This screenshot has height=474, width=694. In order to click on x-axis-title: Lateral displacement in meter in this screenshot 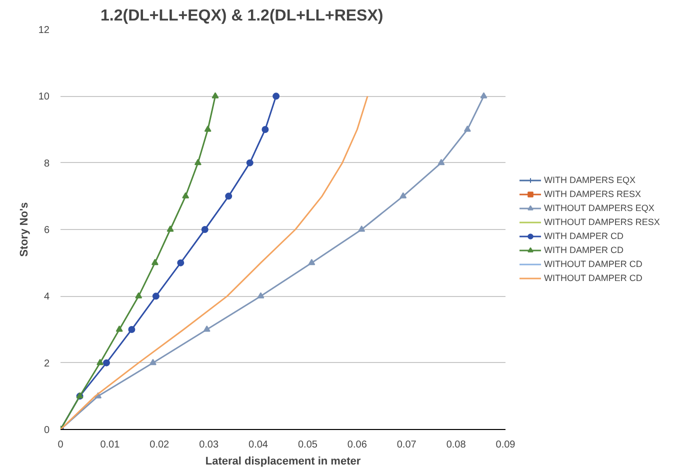, I will do `click(283, 462)`.